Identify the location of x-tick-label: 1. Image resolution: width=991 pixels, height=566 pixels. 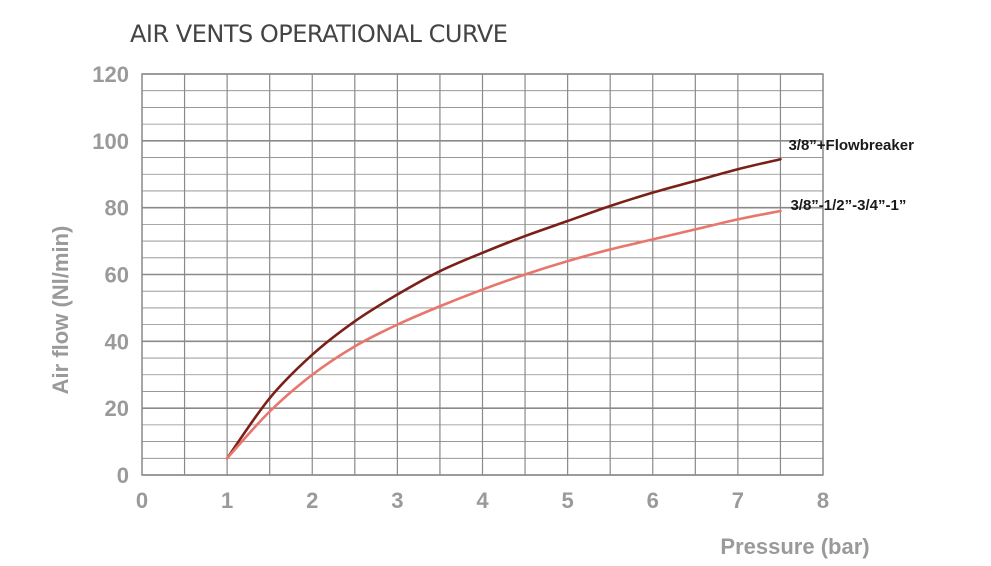
(227, 500).